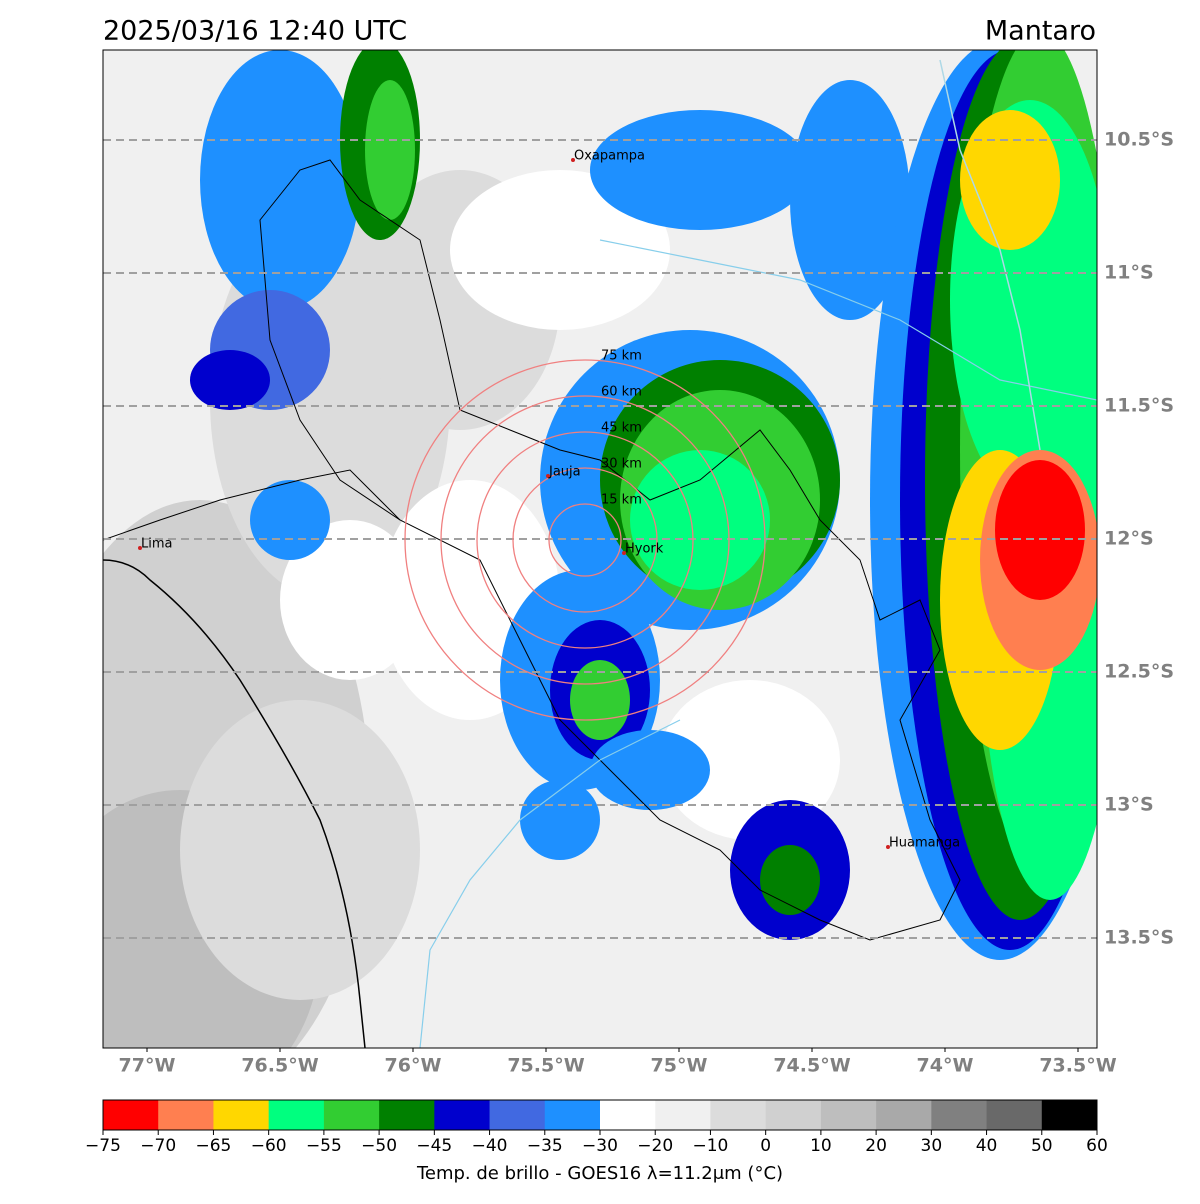 The image size is (1200, 1204). I want to click on lon-label: 75°W, so click(679, 1066).